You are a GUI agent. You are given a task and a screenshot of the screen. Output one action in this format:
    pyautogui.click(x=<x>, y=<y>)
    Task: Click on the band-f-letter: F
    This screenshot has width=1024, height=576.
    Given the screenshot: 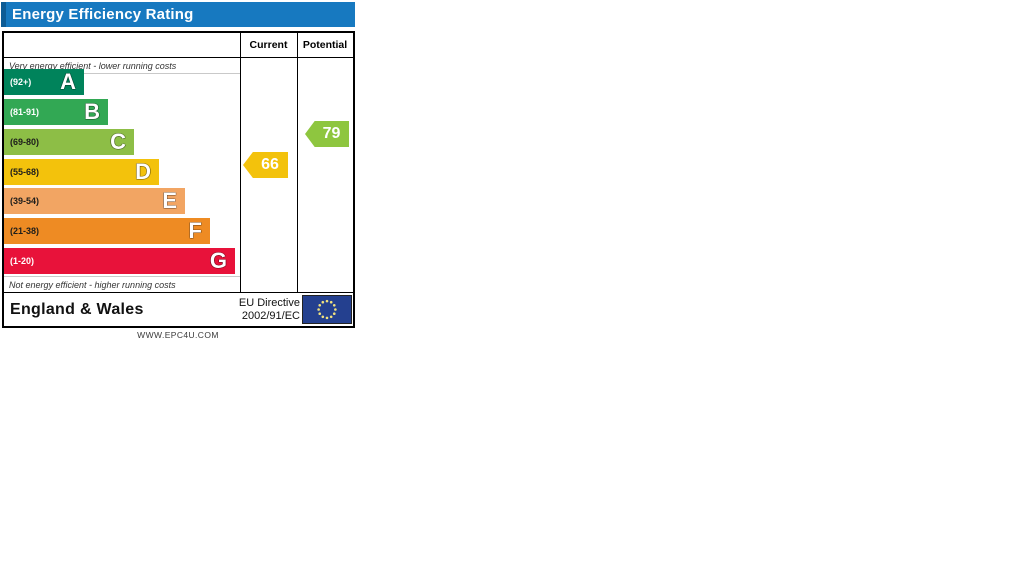 What is the action you would take?
    pyautogui.click(x=195, y=230)
    